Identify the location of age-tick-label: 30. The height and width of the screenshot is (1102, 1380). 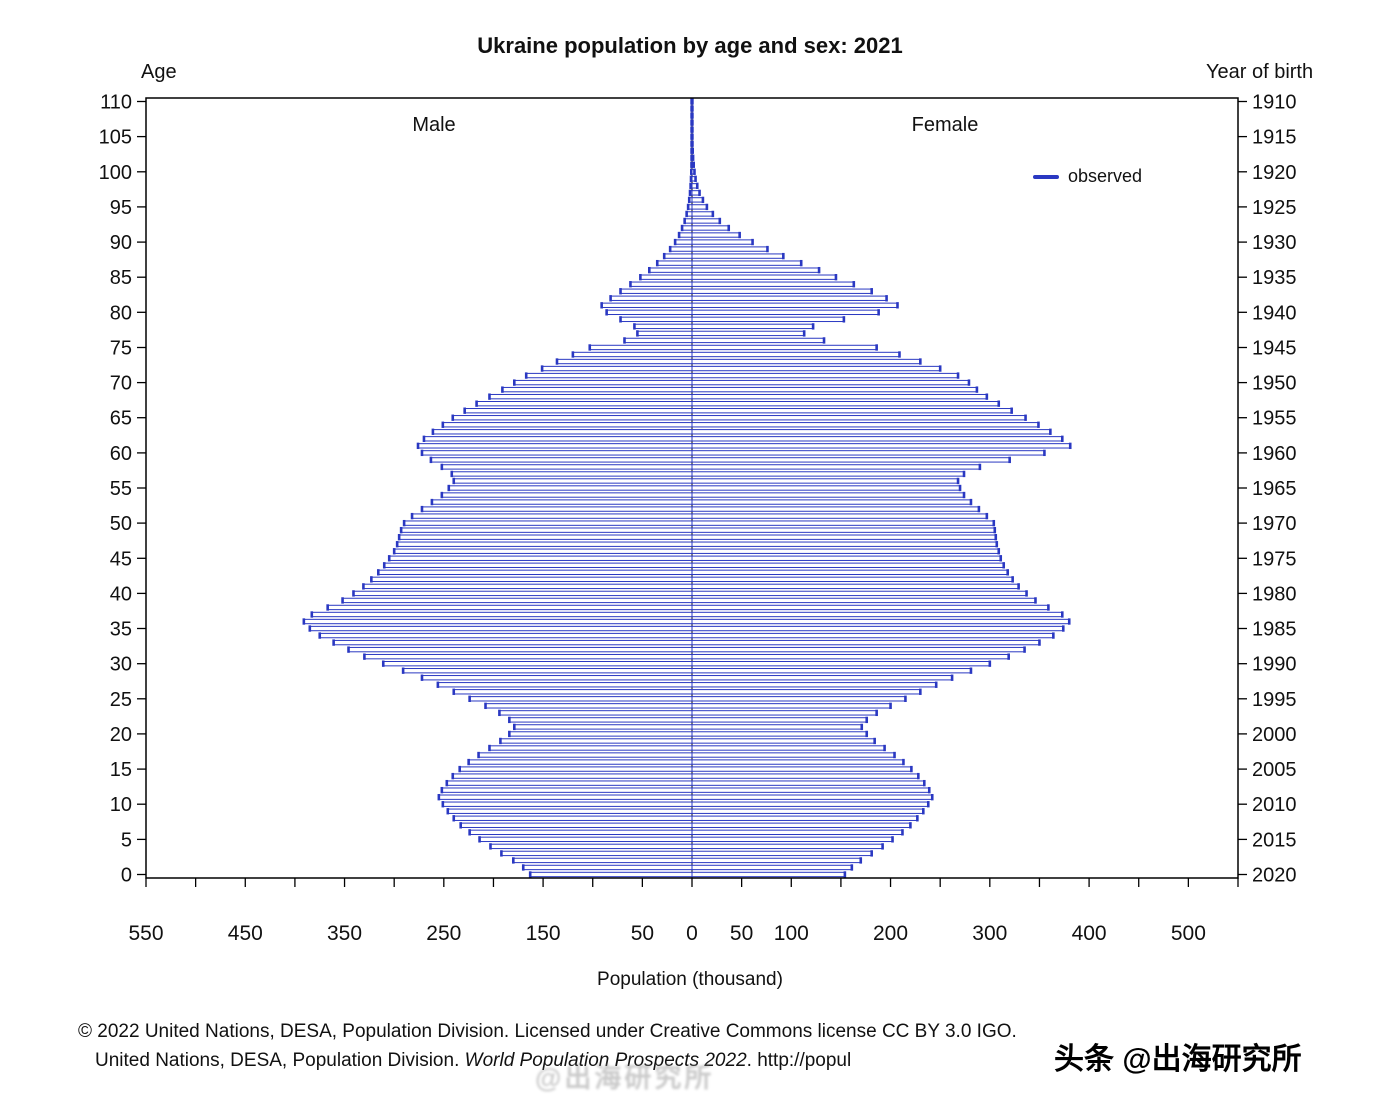
(121, 665).